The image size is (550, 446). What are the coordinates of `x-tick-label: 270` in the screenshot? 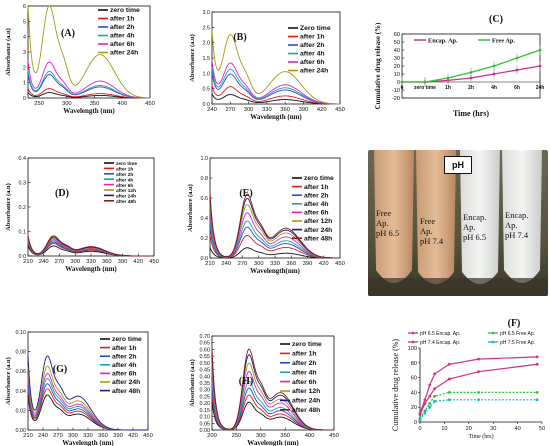 It's located at (60, 262).